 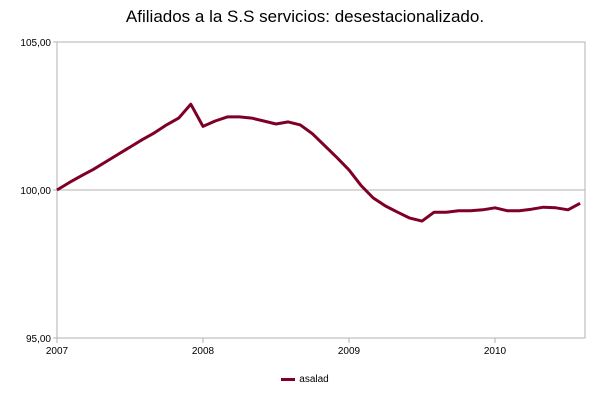 What do you see at coordinates (203, 351) in the screenshot?
I see `x-tick-label: 2008` at bounding box center [203, 351].